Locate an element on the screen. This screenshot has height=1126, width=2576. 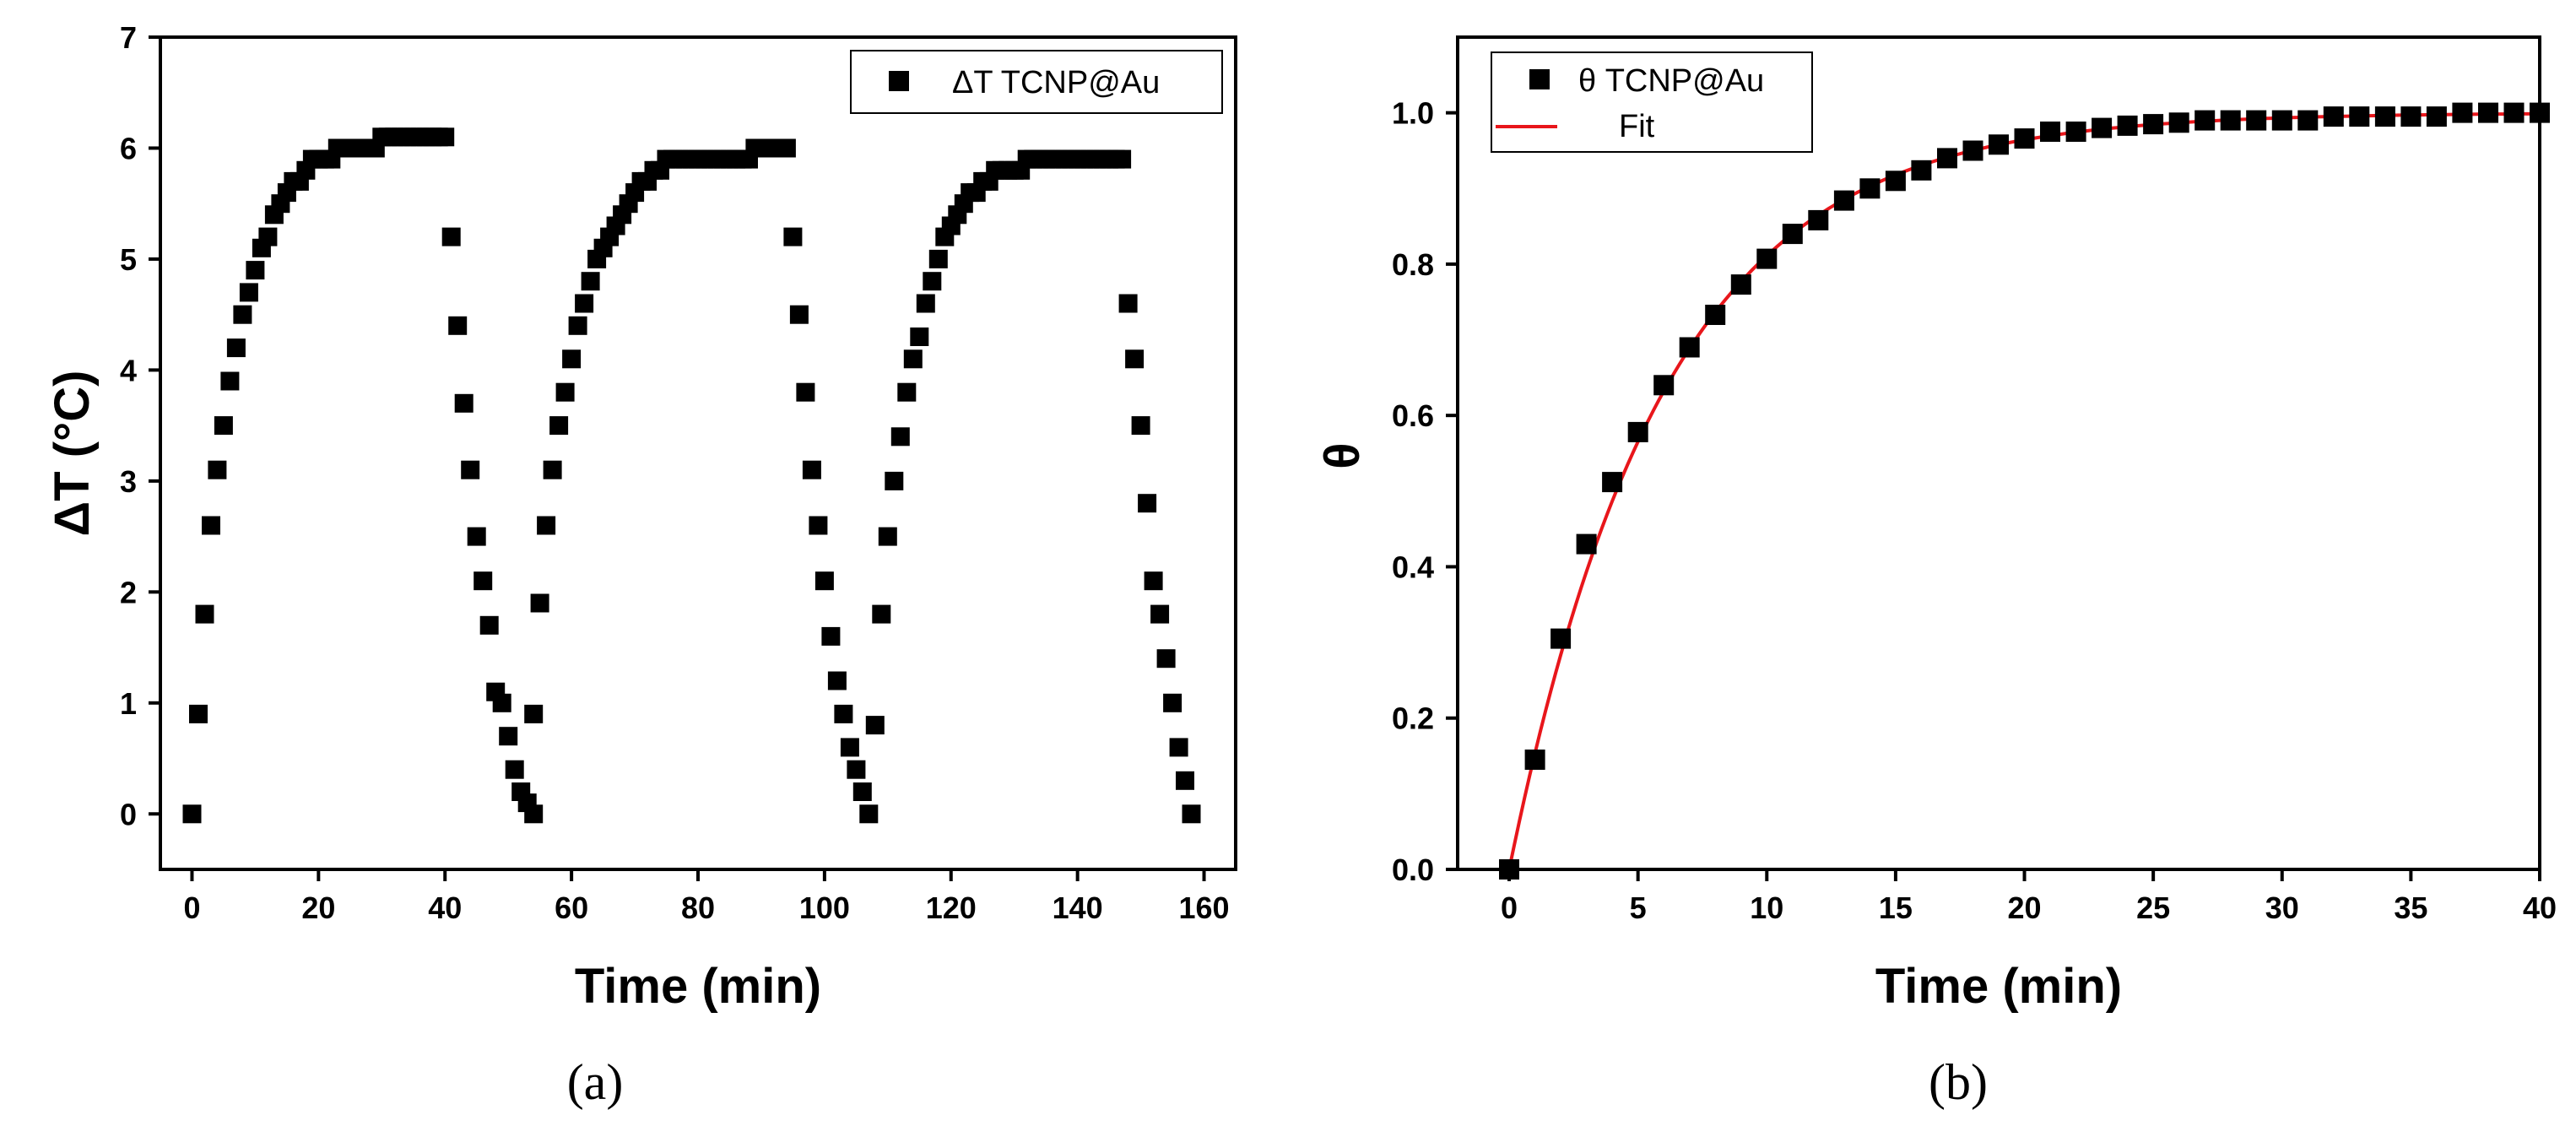
legend-box-b is located at coordinates (1652, 102).